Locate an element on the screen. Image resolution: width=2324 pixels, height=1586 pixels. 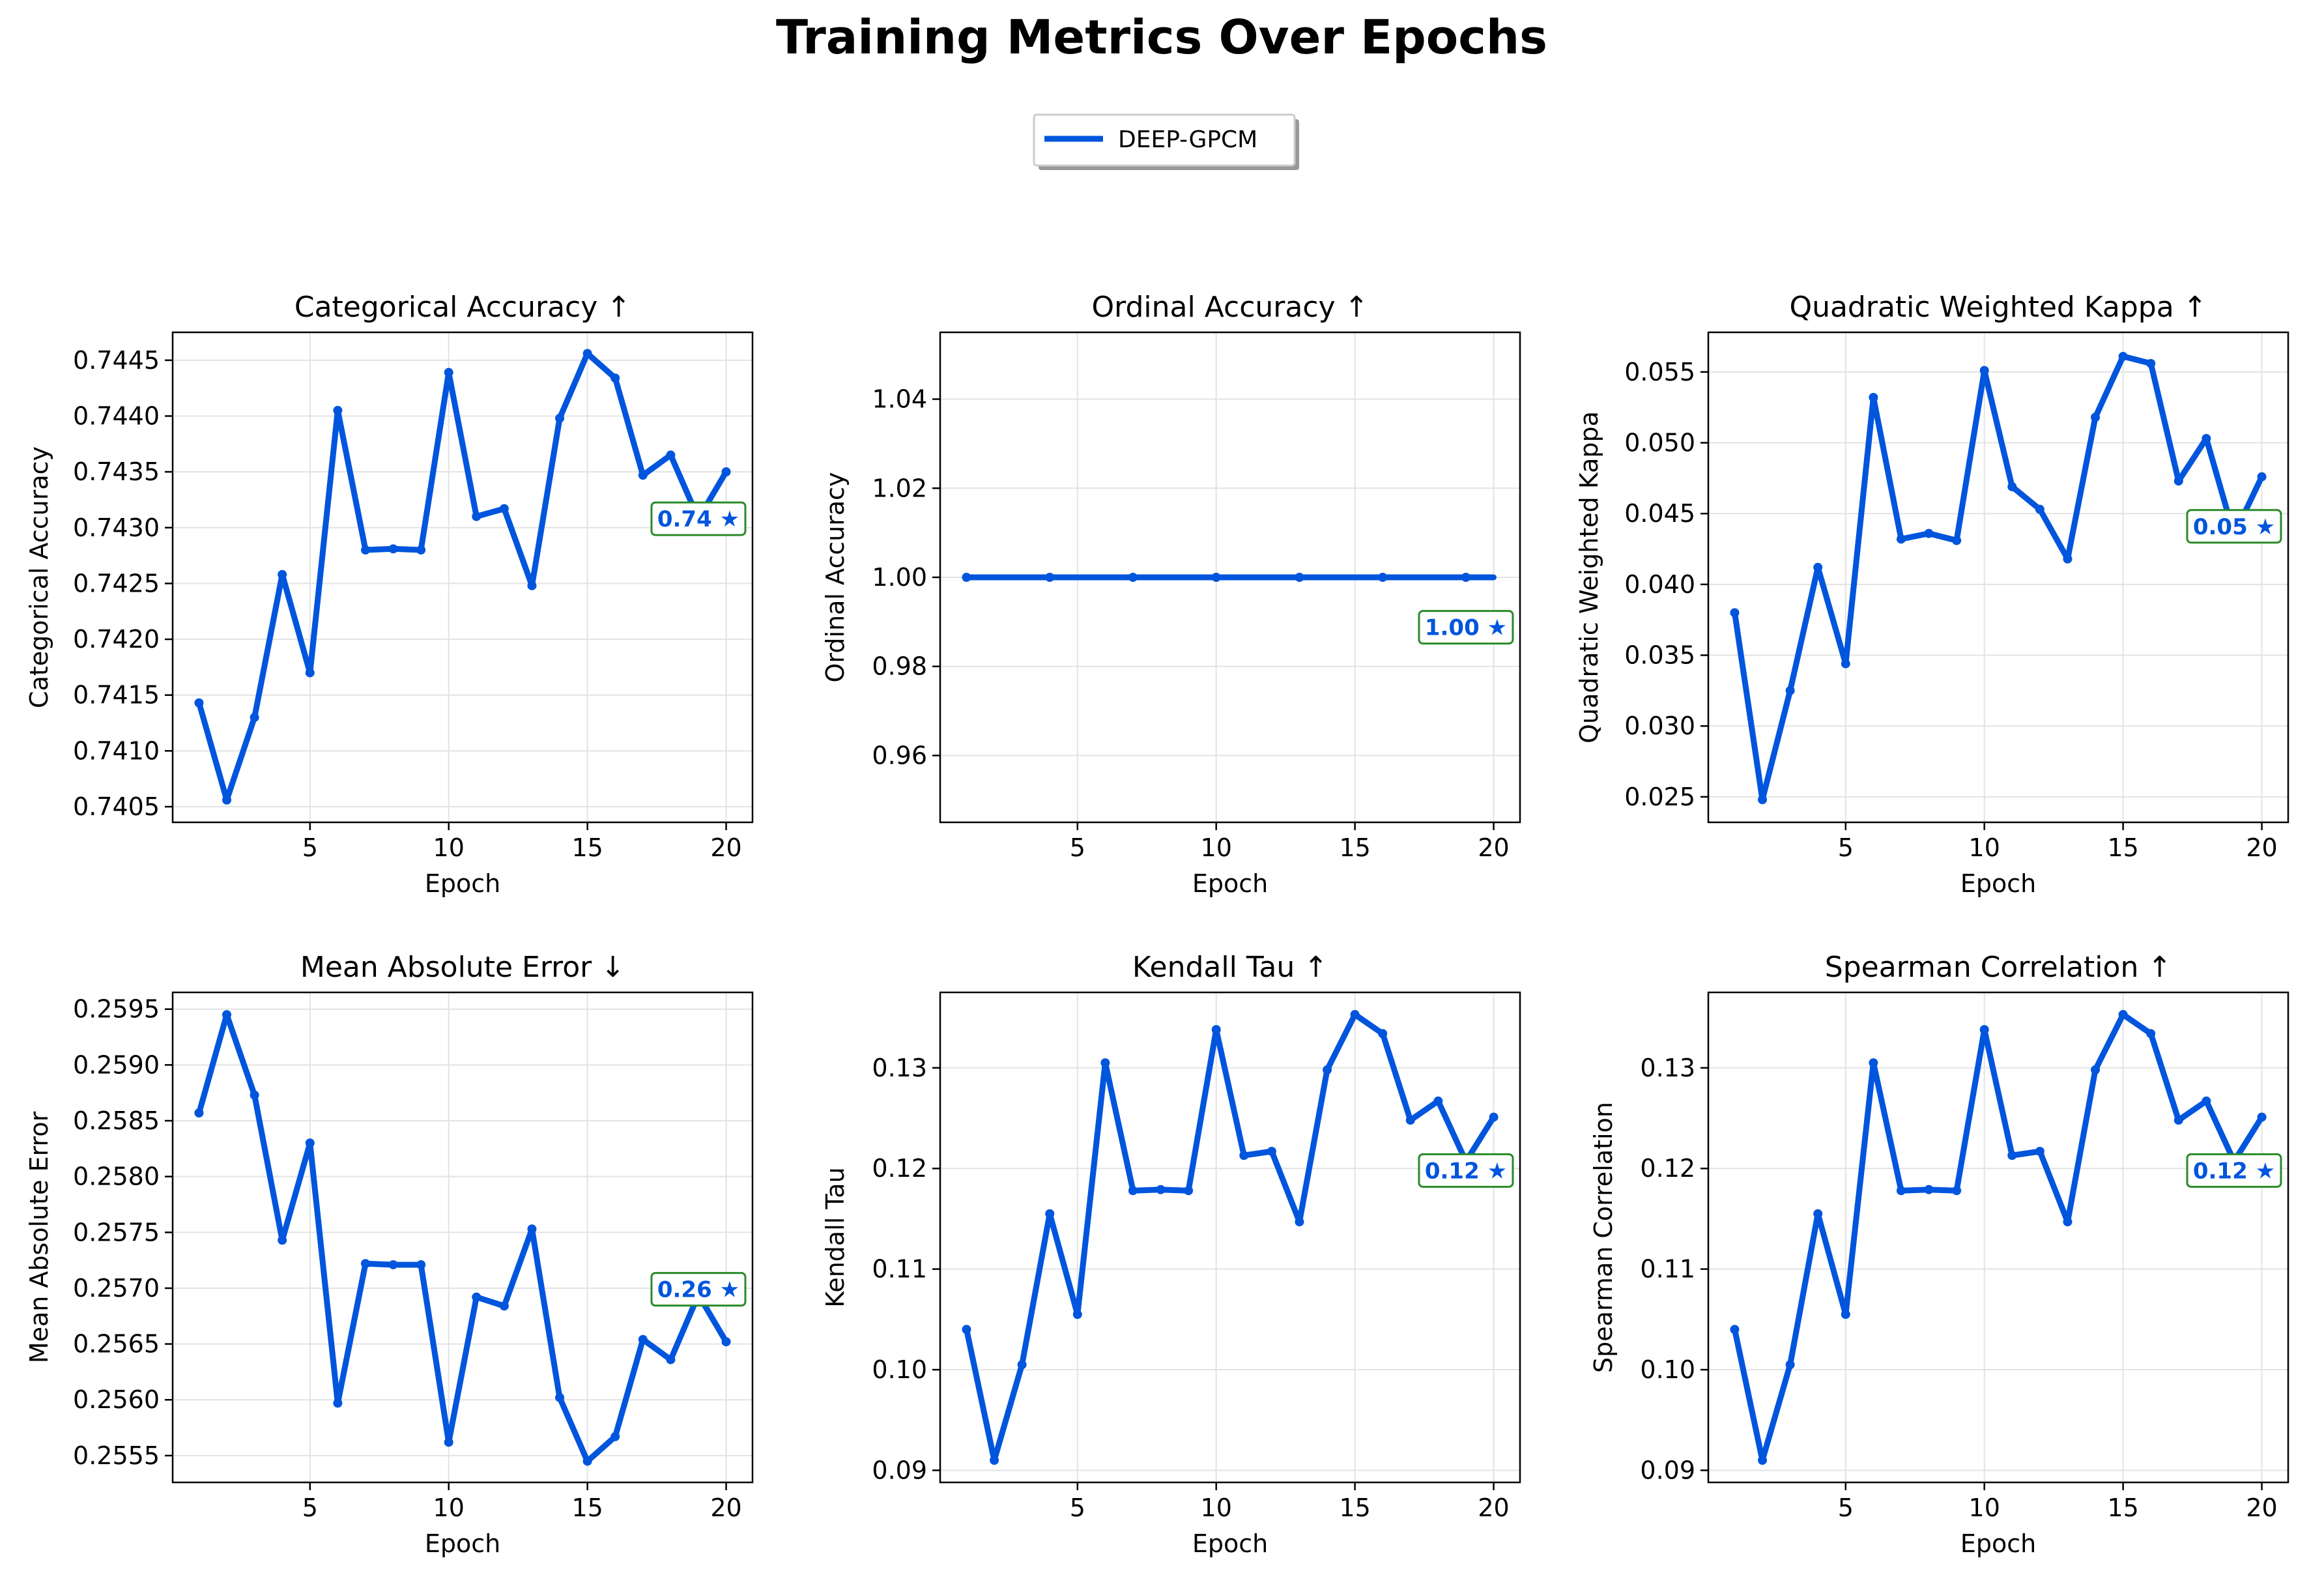
best-annotation-label: 1.00 ★ is located at coordinates (1466, 628).